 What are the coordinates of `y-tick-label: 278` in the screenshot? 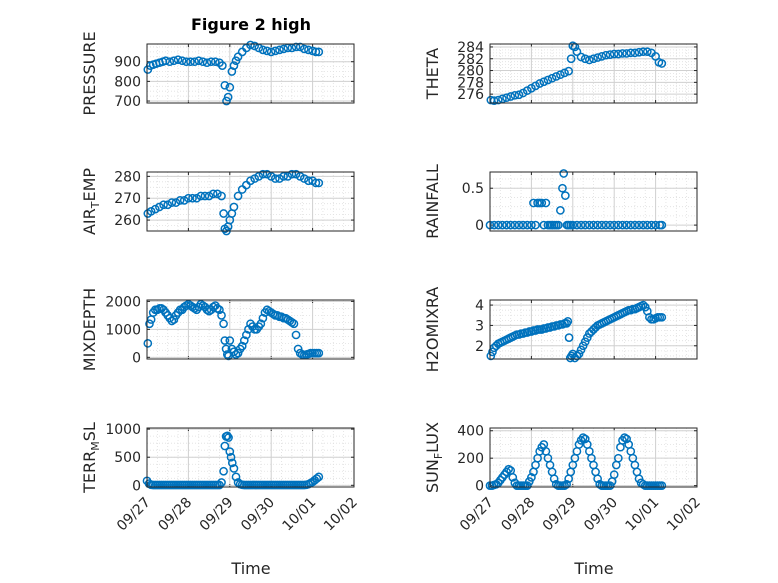 It's located at (470, 83).